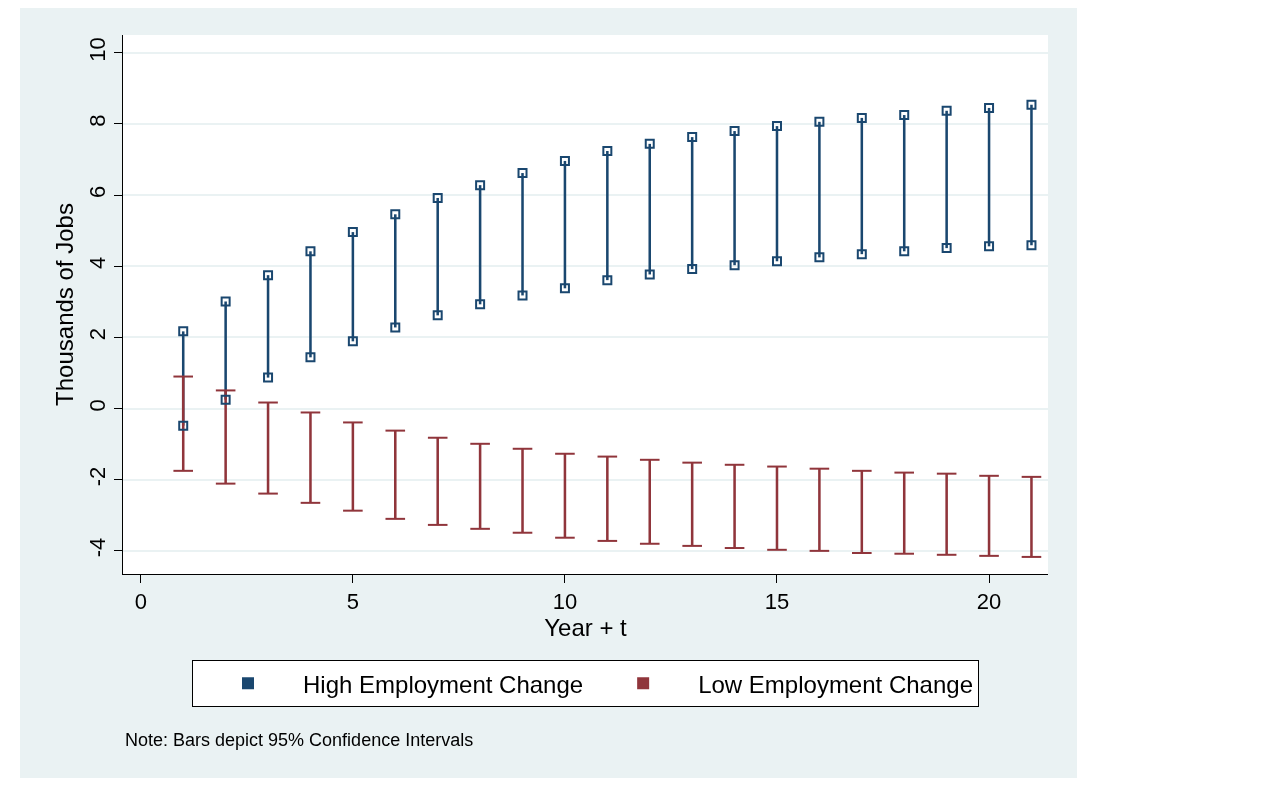  What do you see at coordinates (299, 740) in the screenshot?
I see `text: Note: Bars depict 95% Confidence Intervals` at bounding box center [299, 740].